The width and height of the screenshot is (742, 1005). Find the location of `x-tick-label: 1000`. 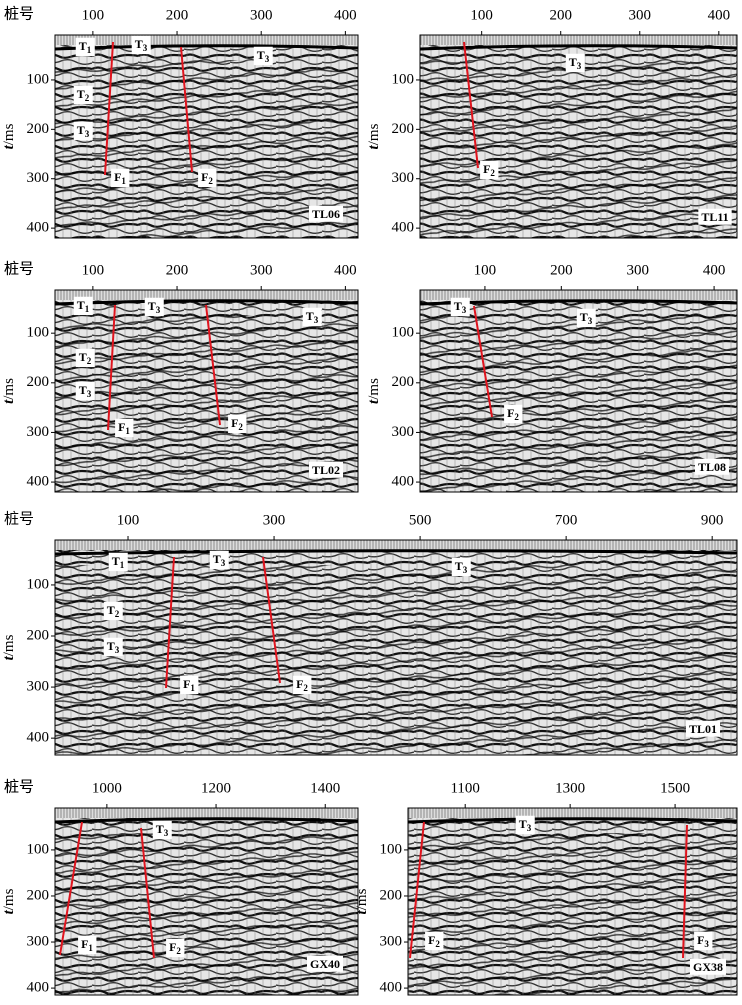

x-tick-label: 1000 is located at coordinates (107, 788).